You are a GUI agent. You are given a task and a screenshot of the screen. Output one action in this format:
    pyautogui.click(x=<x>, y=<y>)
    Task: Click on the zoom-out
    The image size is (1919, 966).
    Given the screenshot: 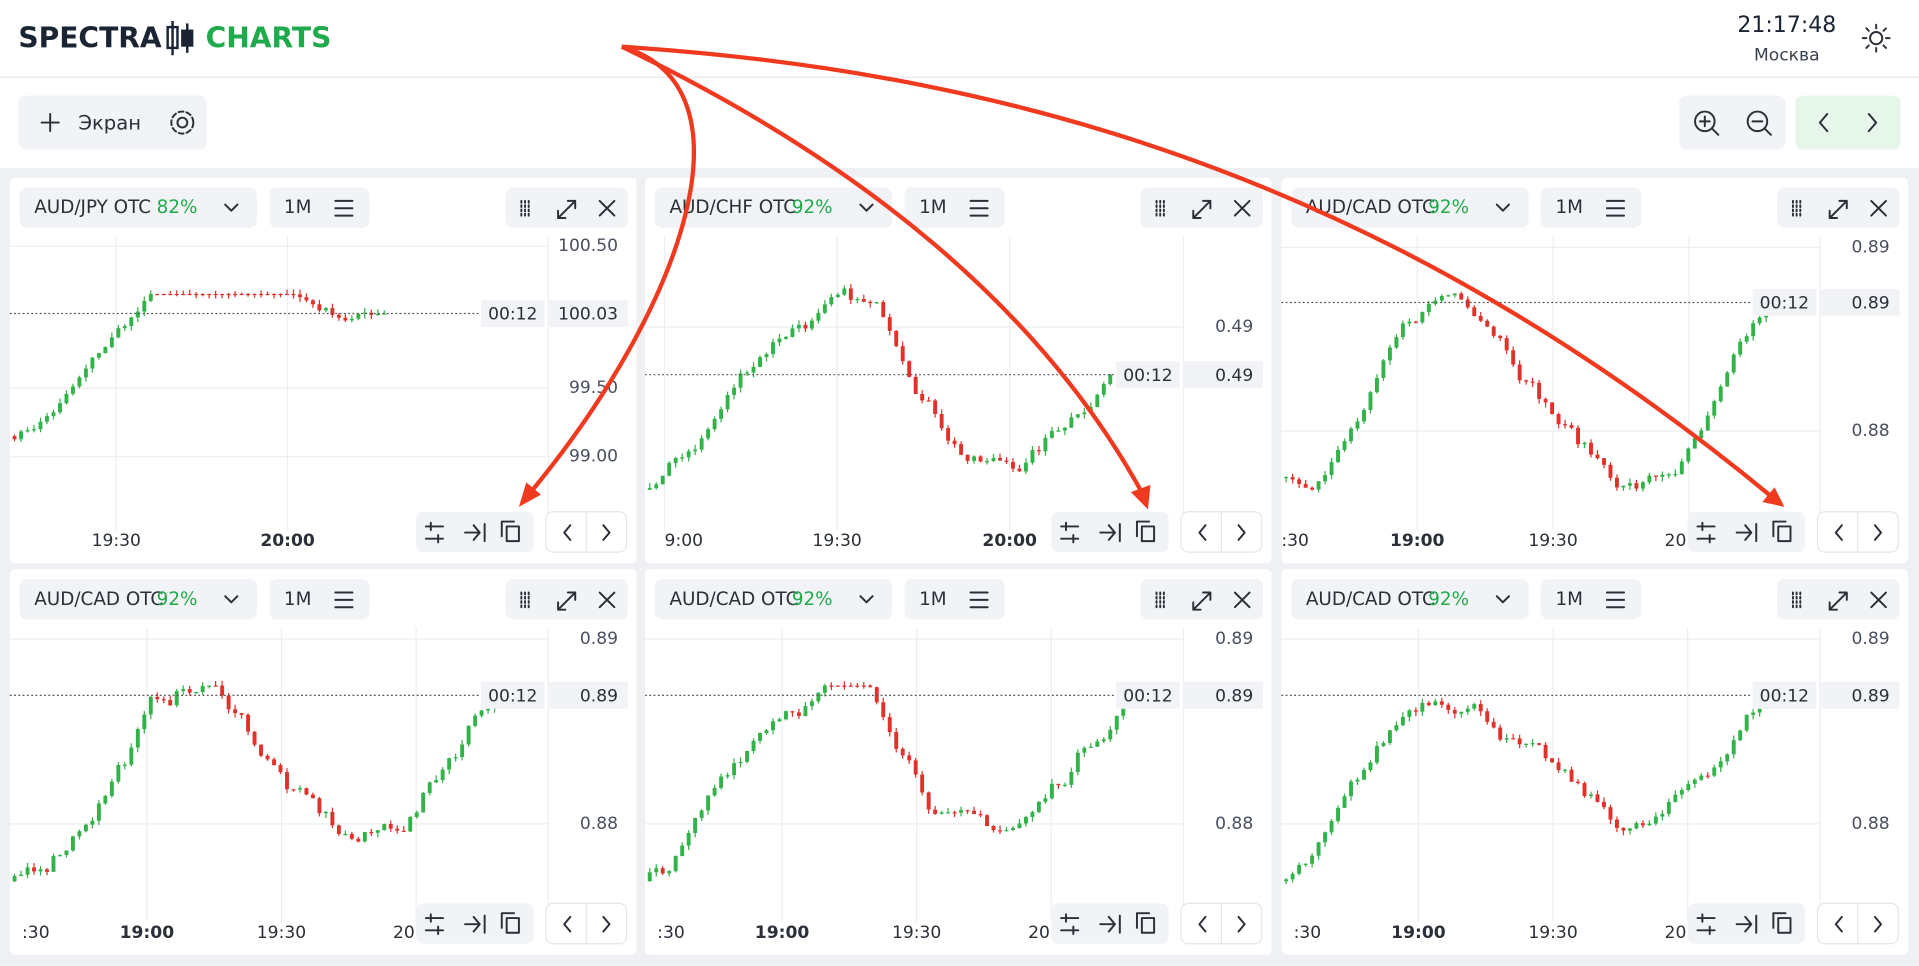 What is the action you would take?
    pyautogui.click(x=1759, y=123)
    